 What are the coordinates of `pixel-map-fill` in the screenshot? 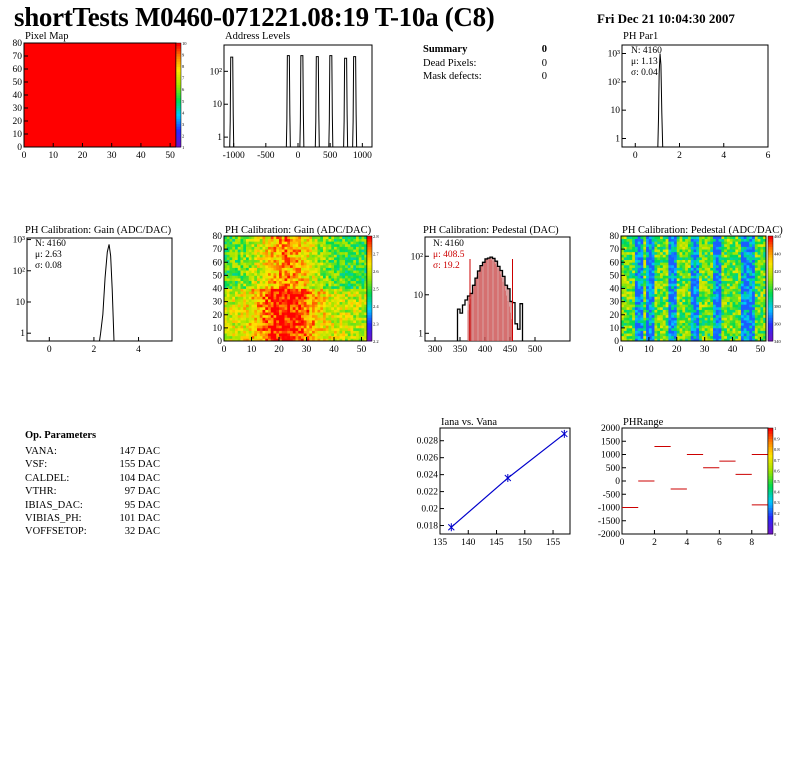 It's located at (100, 95).